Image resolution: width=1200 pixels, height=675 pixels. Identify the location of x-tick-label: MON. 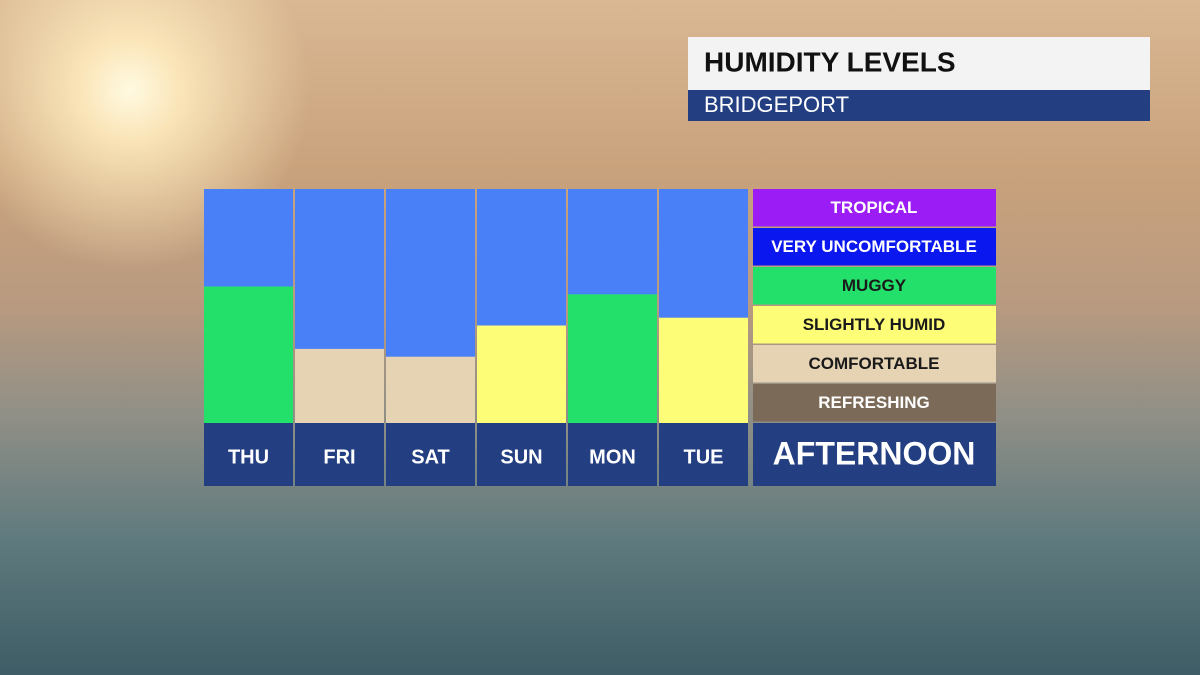
(612, 457).